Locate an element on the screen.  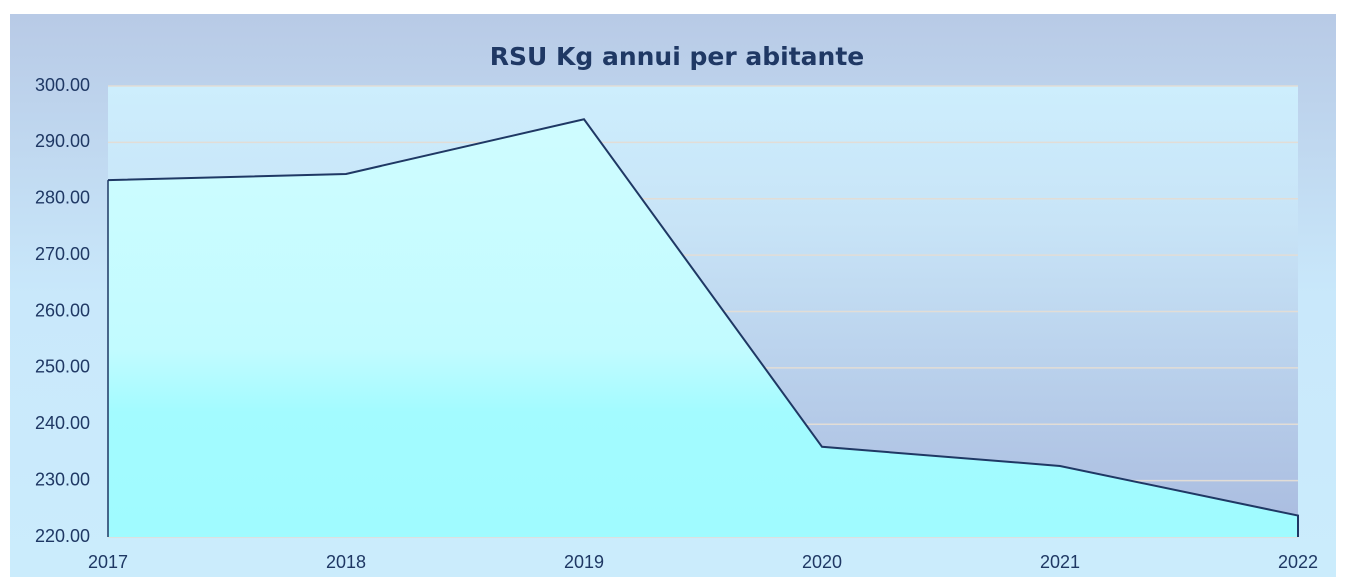
x-tick-label: 2018 is located at coordinates (346, 562).